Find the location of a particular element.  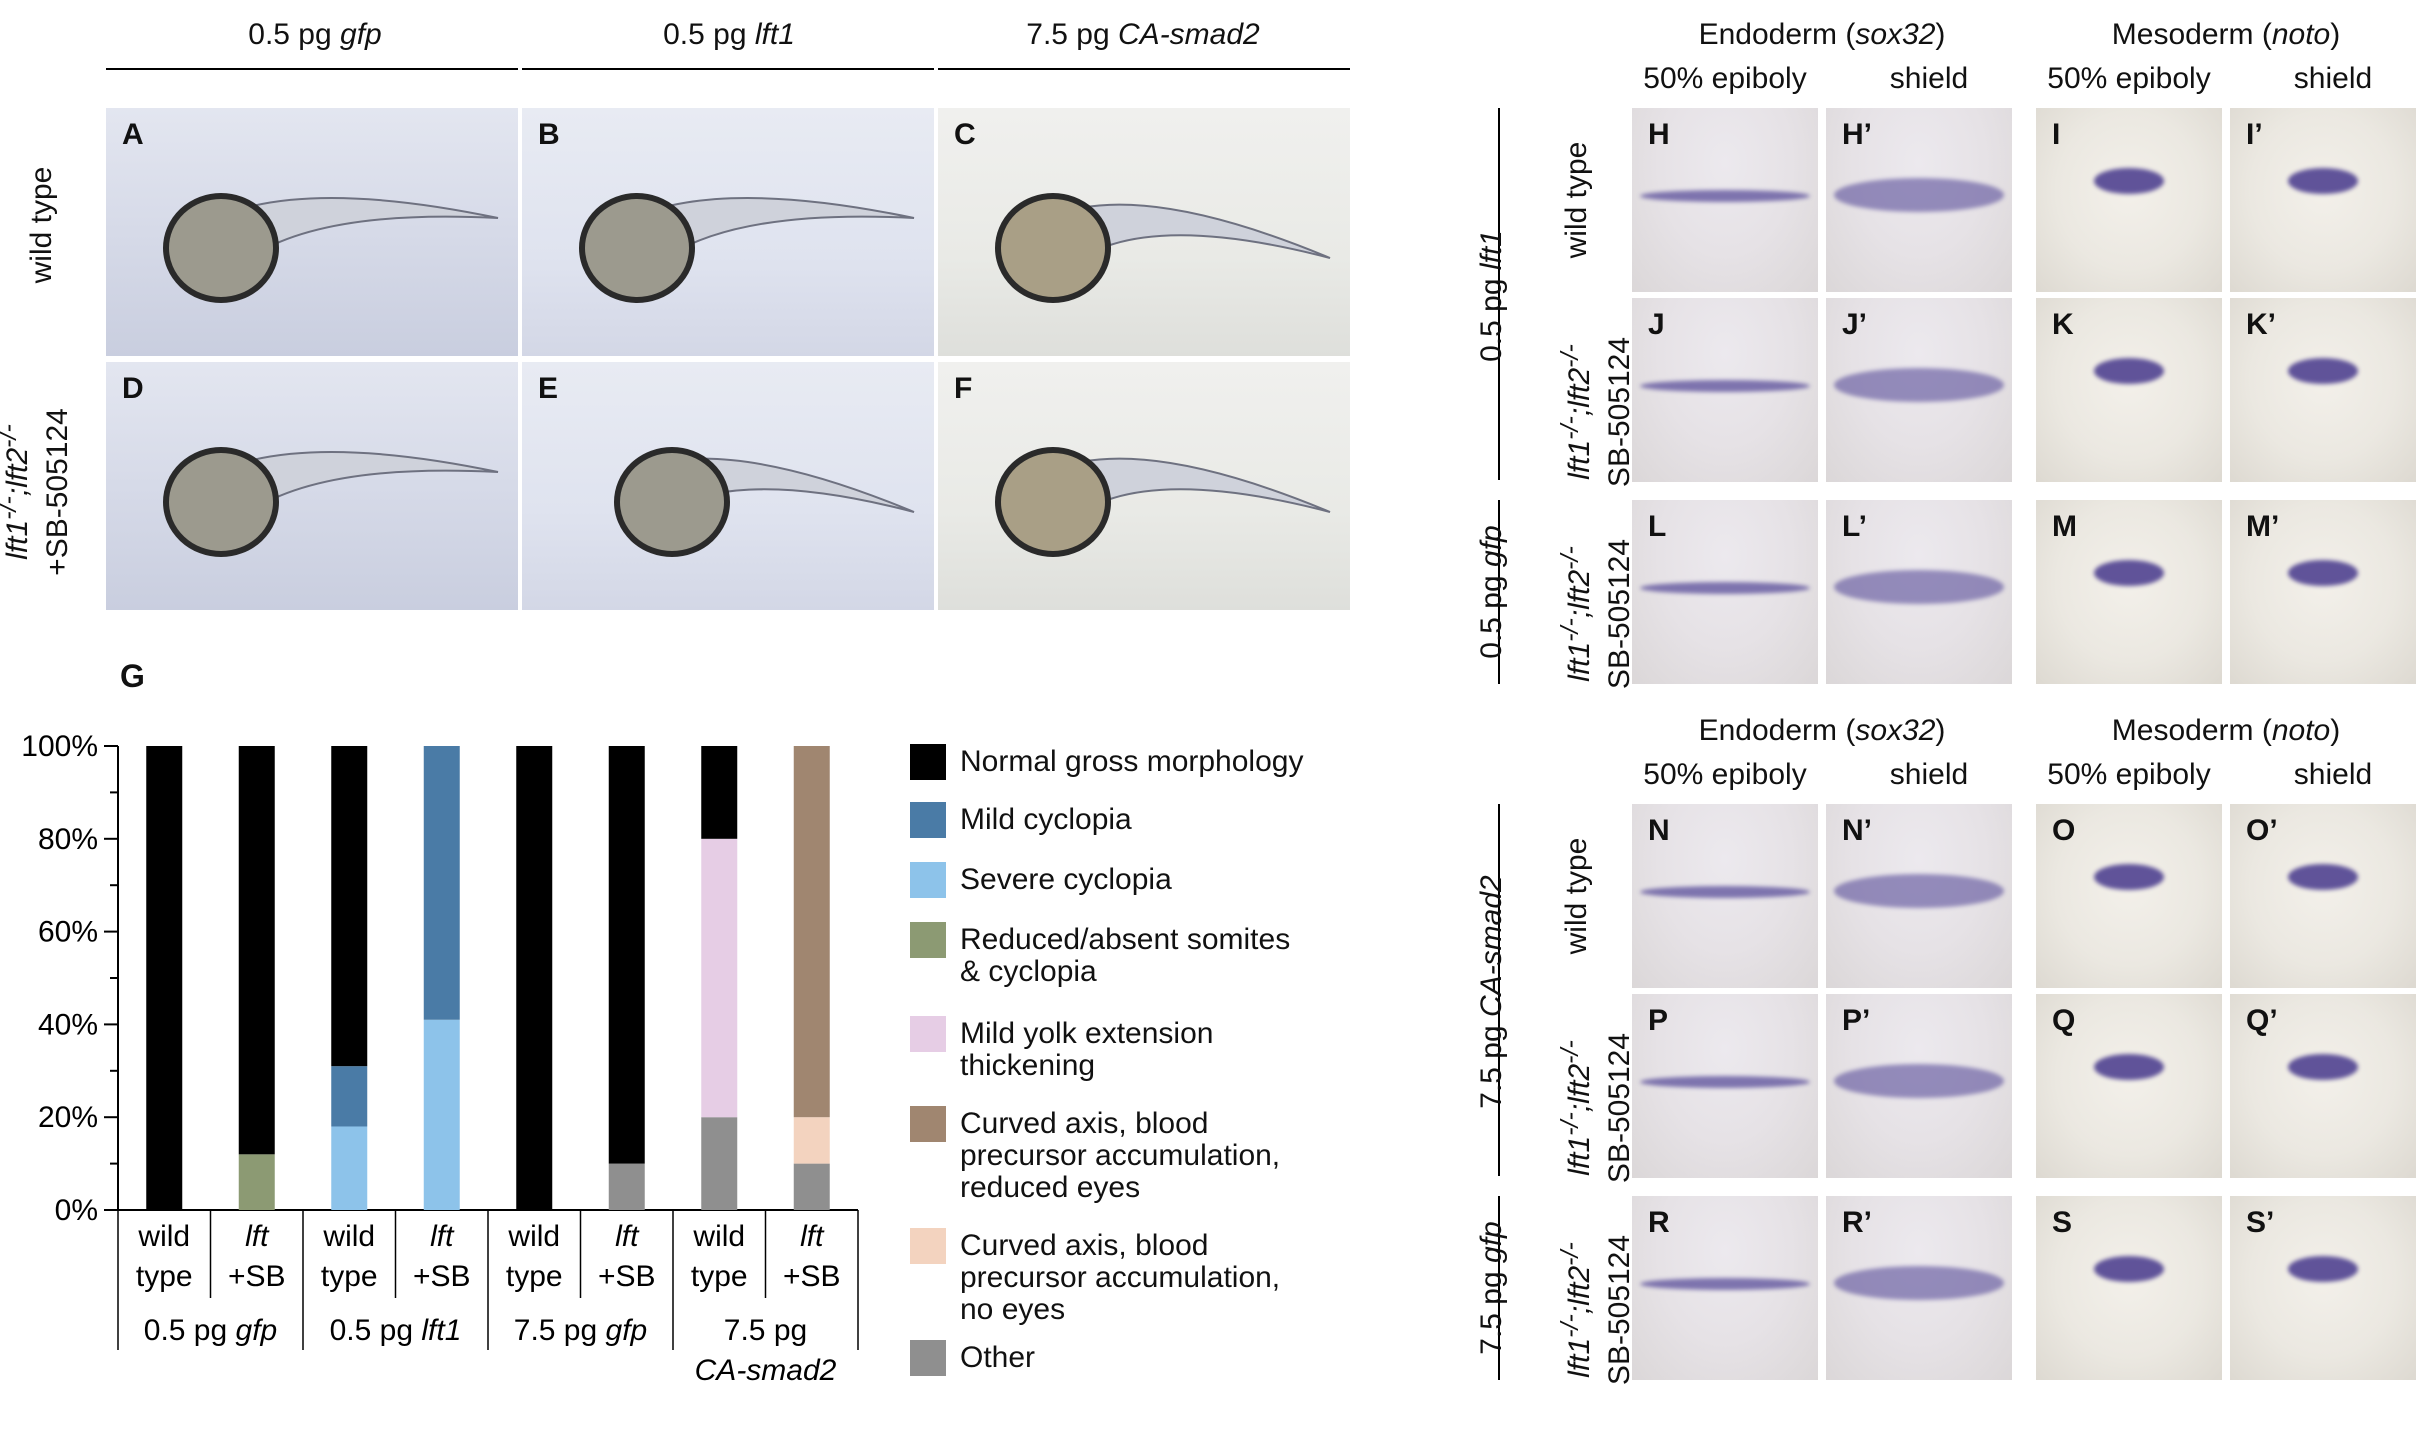

in-situ-panel: R is located at coordinates (1725, 1288).